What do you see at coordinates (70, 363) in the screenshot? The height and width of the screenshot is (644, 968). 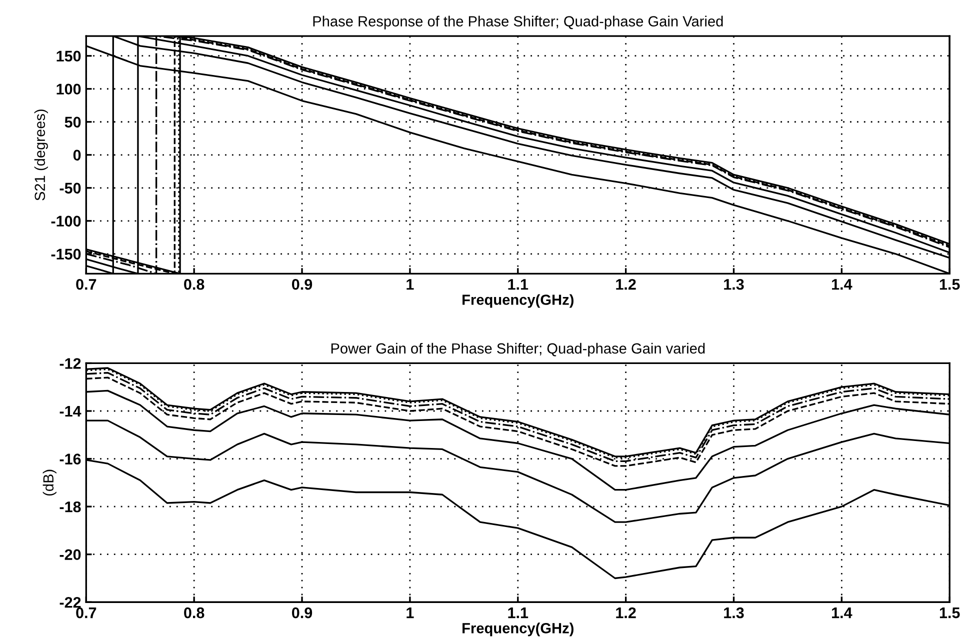 I see `y-tick-label: -12` at bounding box center [70, 363].